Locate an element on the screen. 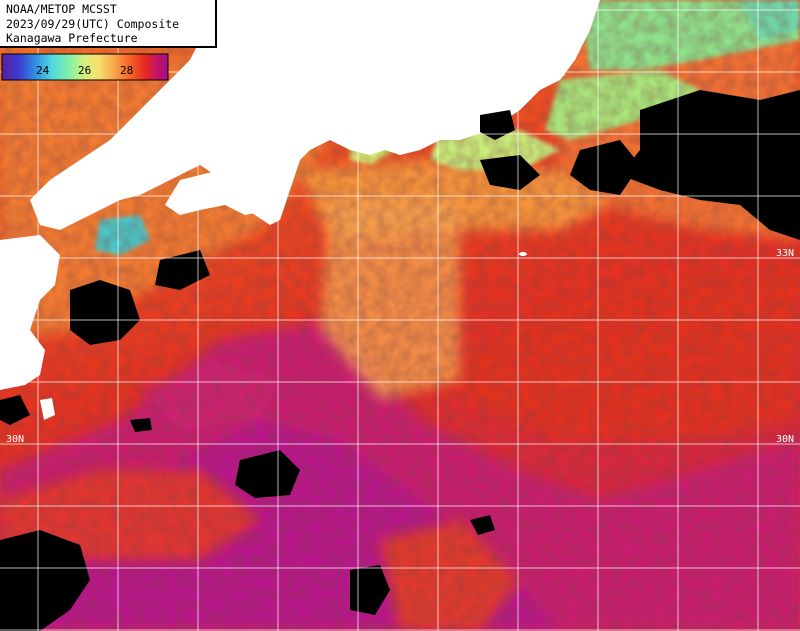 The width and height of the screenshot is (800, 631). color-scale-legend: 24 26 28 is located at coordinates (85, 67).